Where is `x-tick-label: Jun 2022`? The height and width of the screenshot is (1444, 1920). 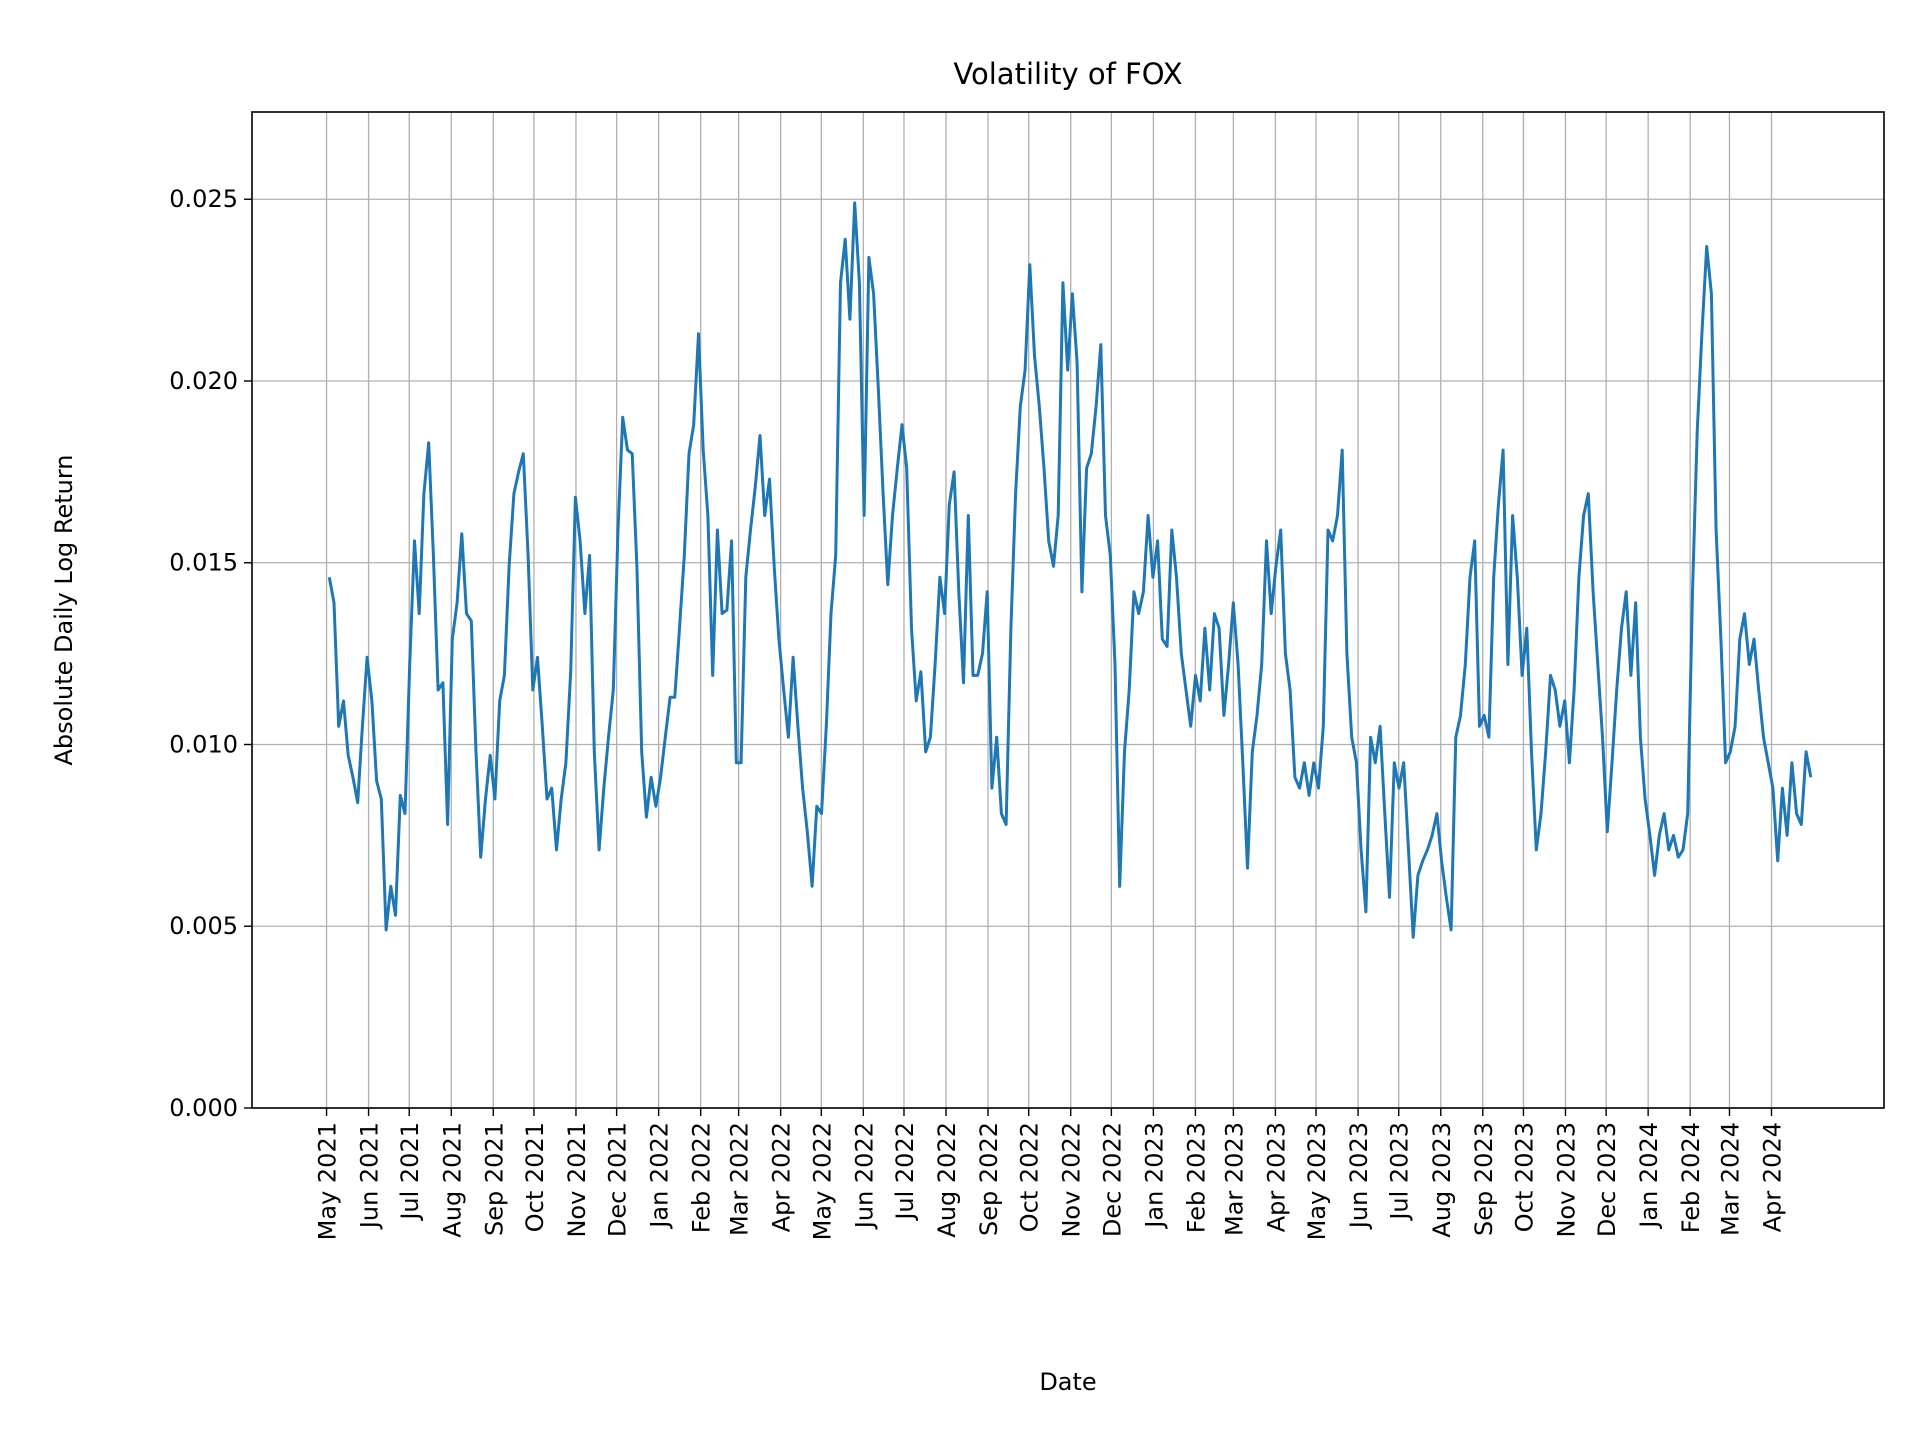 x-tick-label: Jun 2022 is located at coordinates (864, 1176).